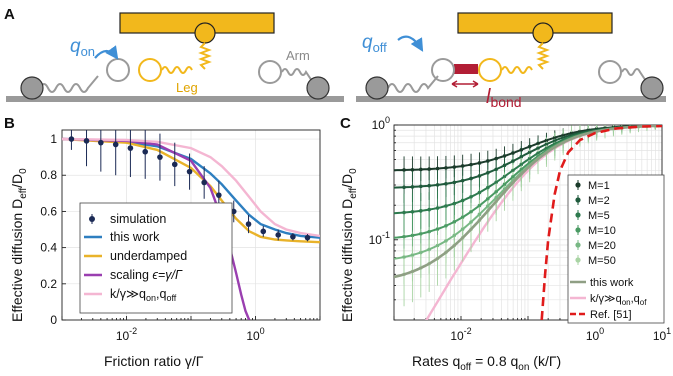 This screenshot has height=376, width=673. I want to click on xtick-label-c: 10⁰, so click(595, 334).